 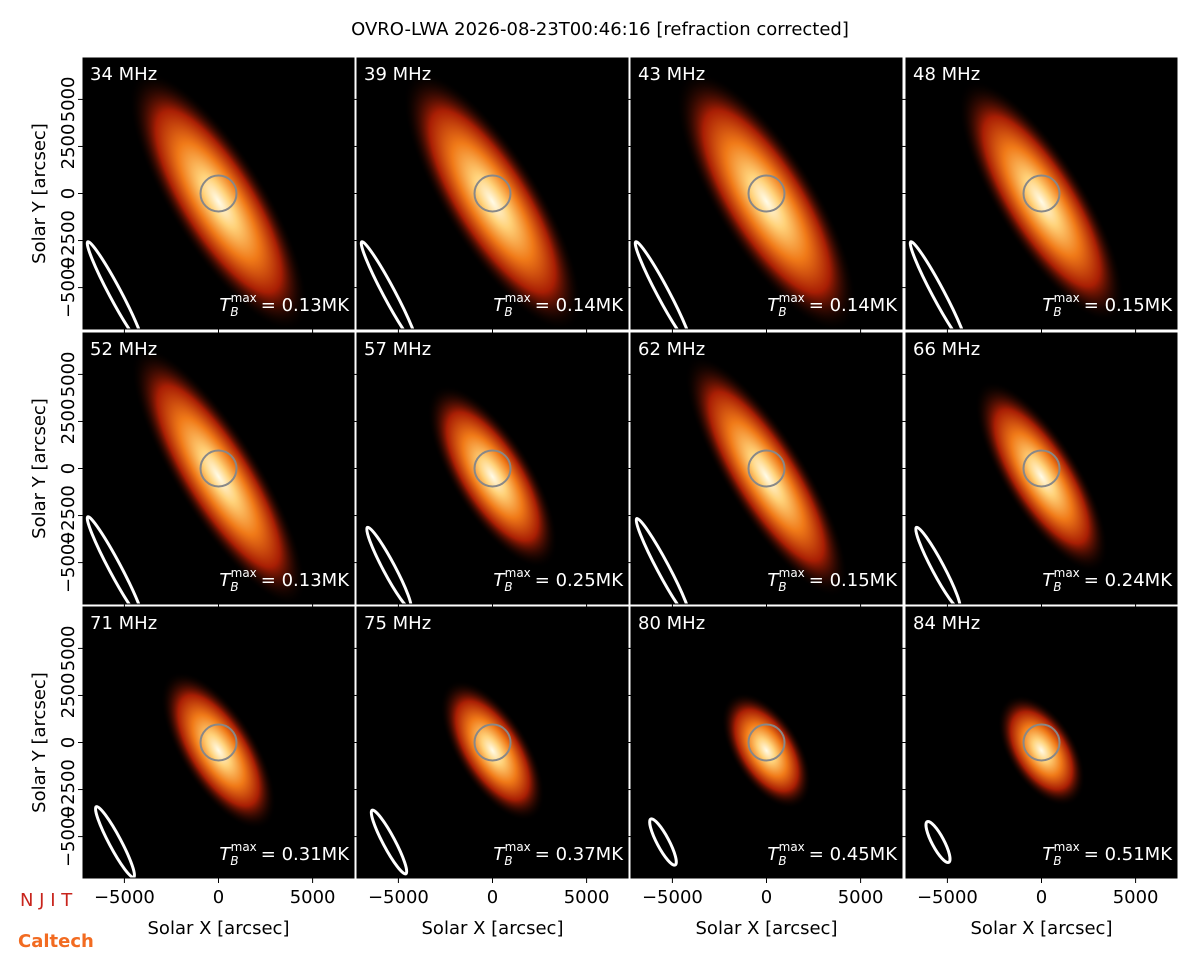 What do you see at coordinates (490, 470) in the screenshot?
I see `panel: 57 MHz TBmax = 0.25MK` at bounding box center [490, 470].